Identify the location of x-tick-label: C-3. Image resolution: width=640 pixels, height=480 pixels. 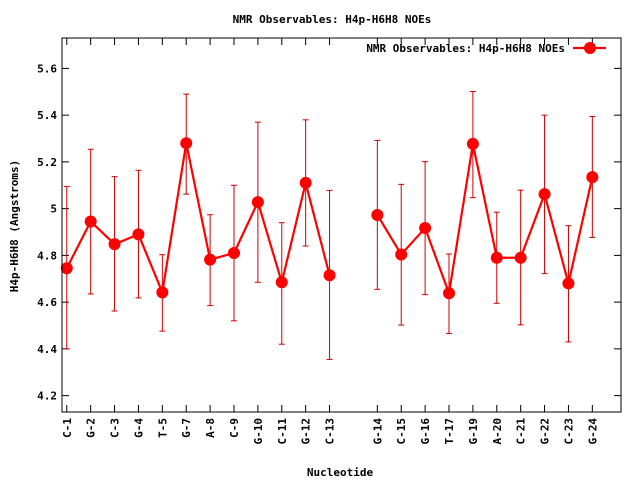
(115, 428).